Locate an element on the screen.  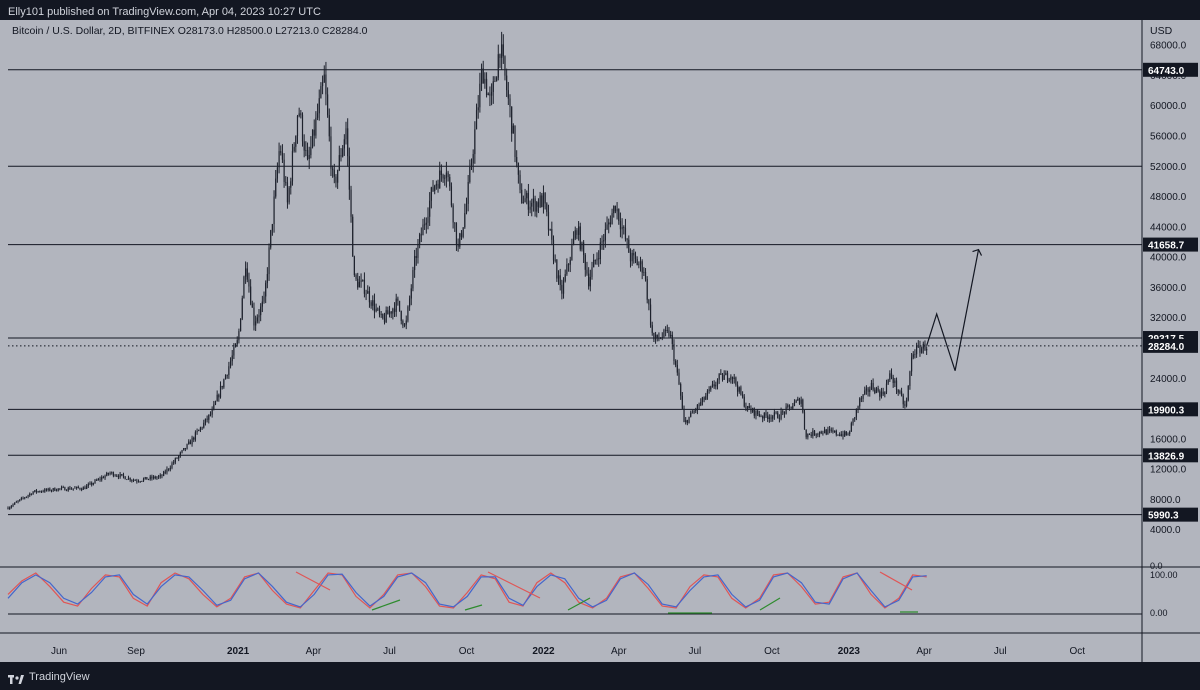
price-label-text: 5990.3 is located at coordinates (1163, 516).